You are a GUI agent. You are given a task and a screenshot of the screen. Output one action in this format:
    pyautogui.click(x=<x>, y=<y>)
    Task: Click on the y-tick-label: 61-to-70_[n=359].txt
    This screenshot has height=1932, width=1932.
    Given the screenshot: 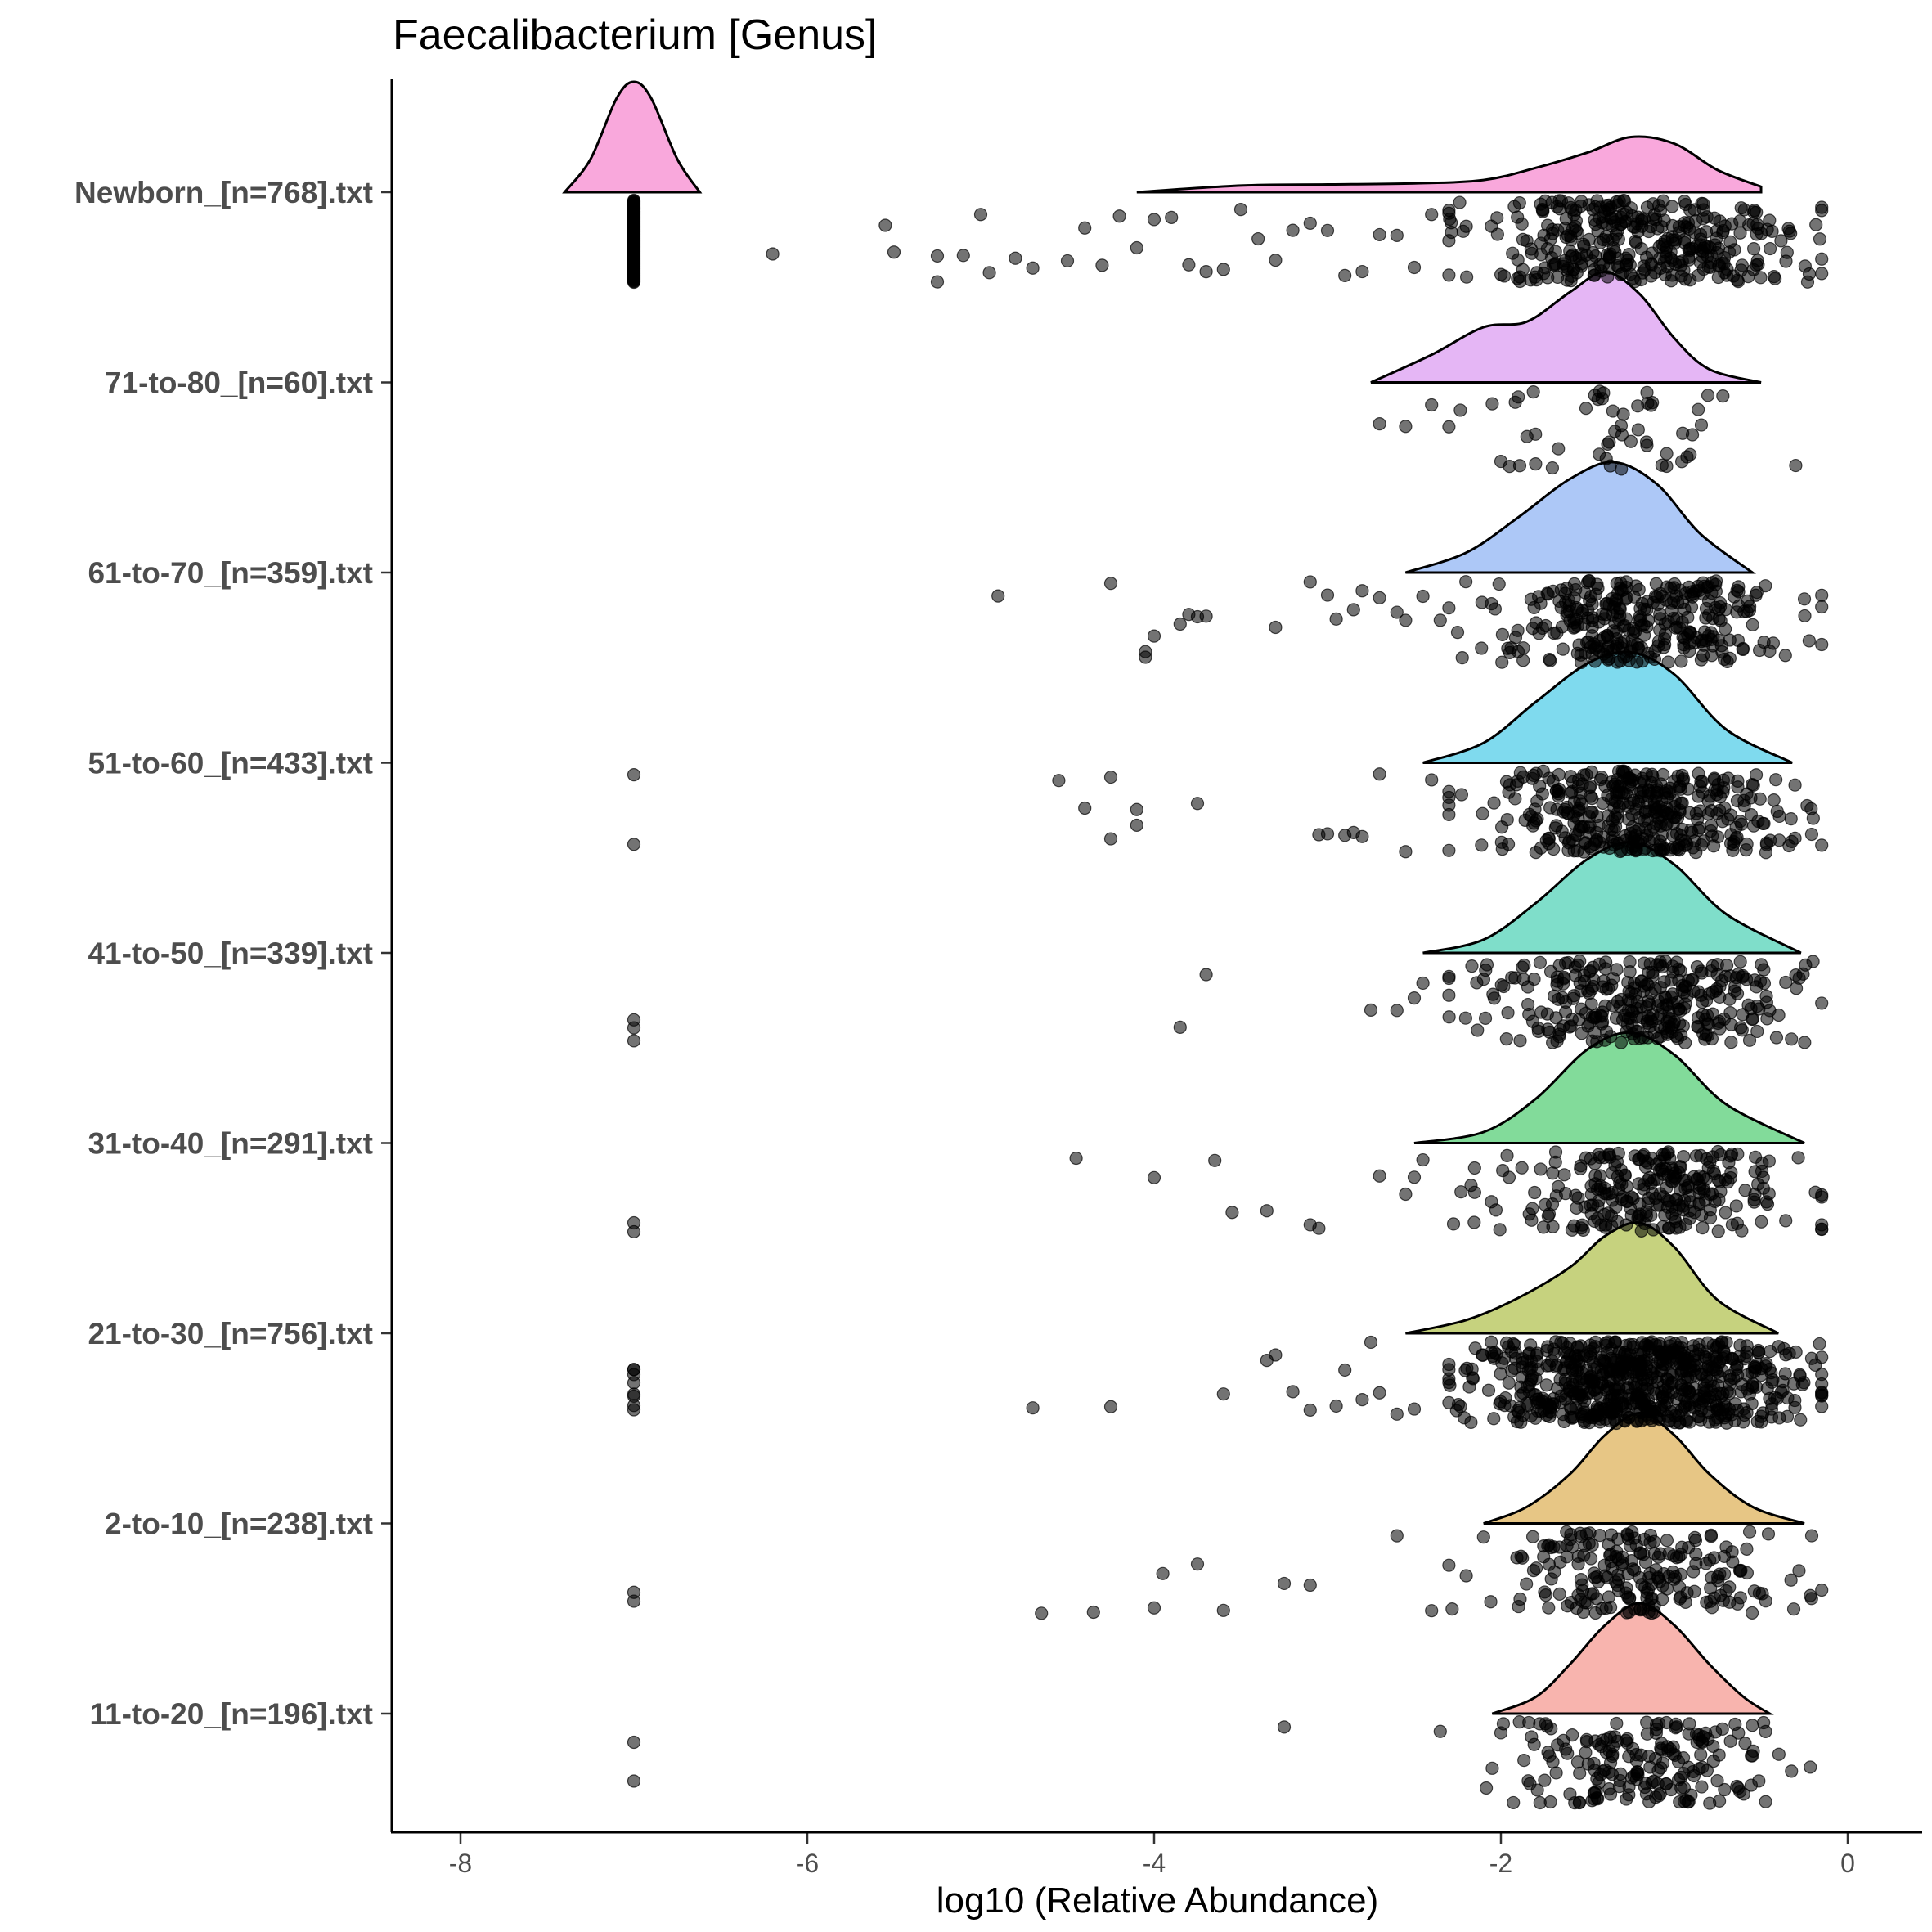 What is the action you would take?
    pyautogui.click(x=231, y=573)
    